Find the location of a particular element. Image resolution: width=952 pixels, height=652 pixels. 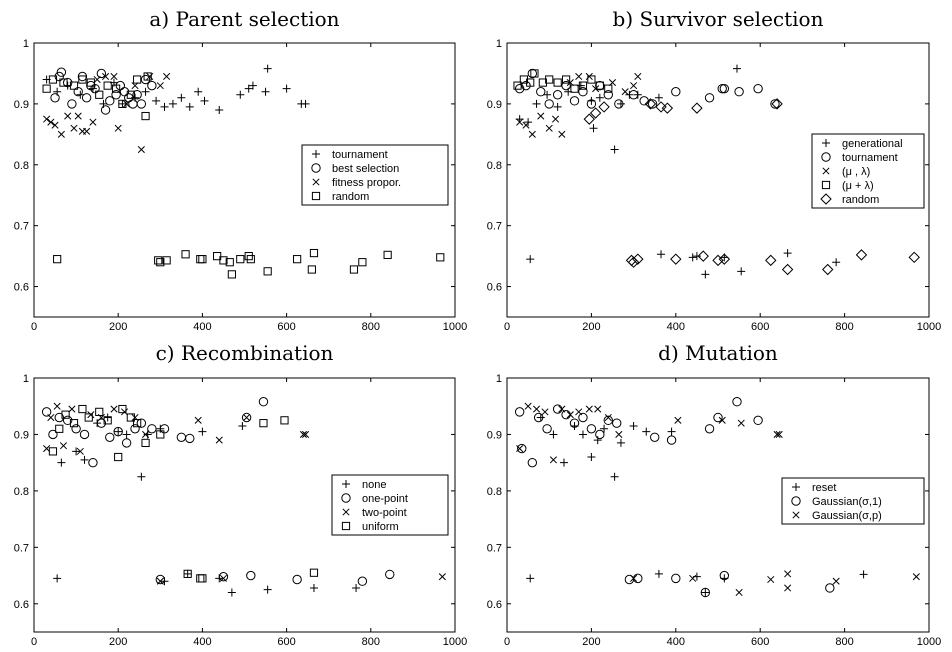

x-tick-label: 200 is located at coordinates (591, 642).